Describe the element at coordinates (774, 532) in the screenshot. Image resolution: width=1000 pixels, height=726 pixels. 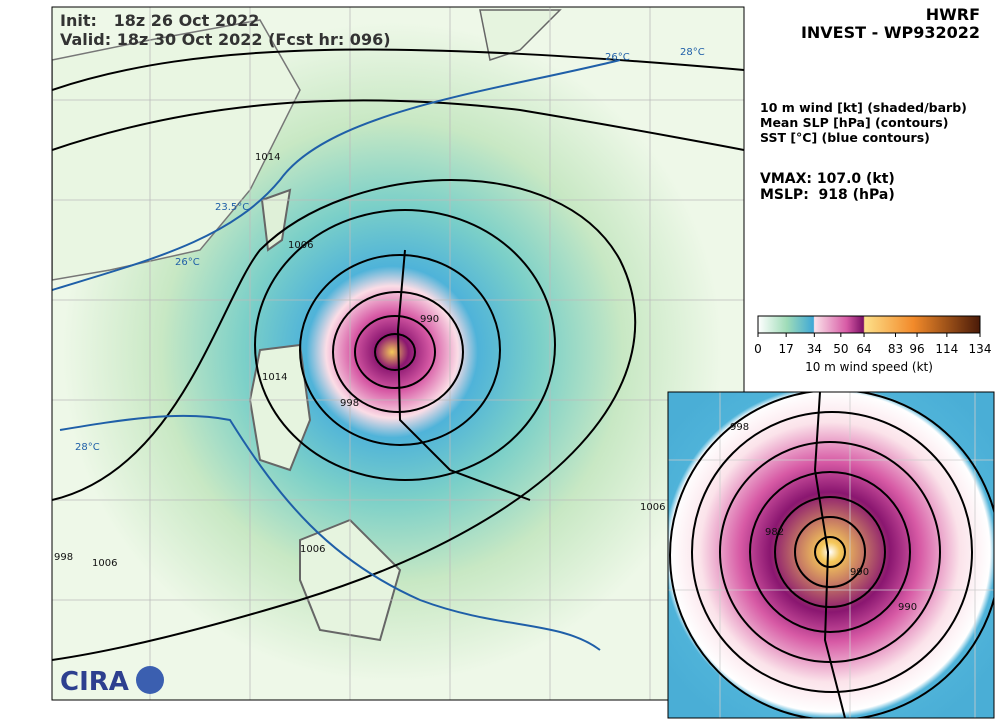
I see `contour-label: 982` at that location.